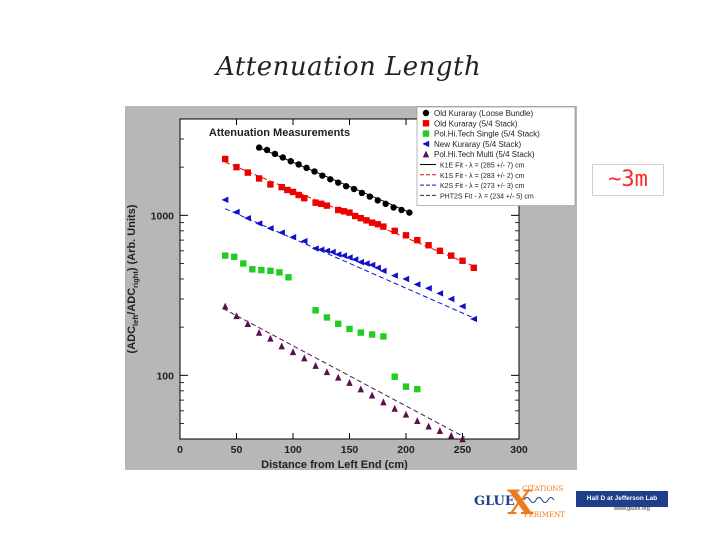 This screenshot has height=540, width=720. Describe the element at coordinates (484, 113) in the screenshot. I see `legend-label: Old Kuraray (Loose Bundle)` at that location.